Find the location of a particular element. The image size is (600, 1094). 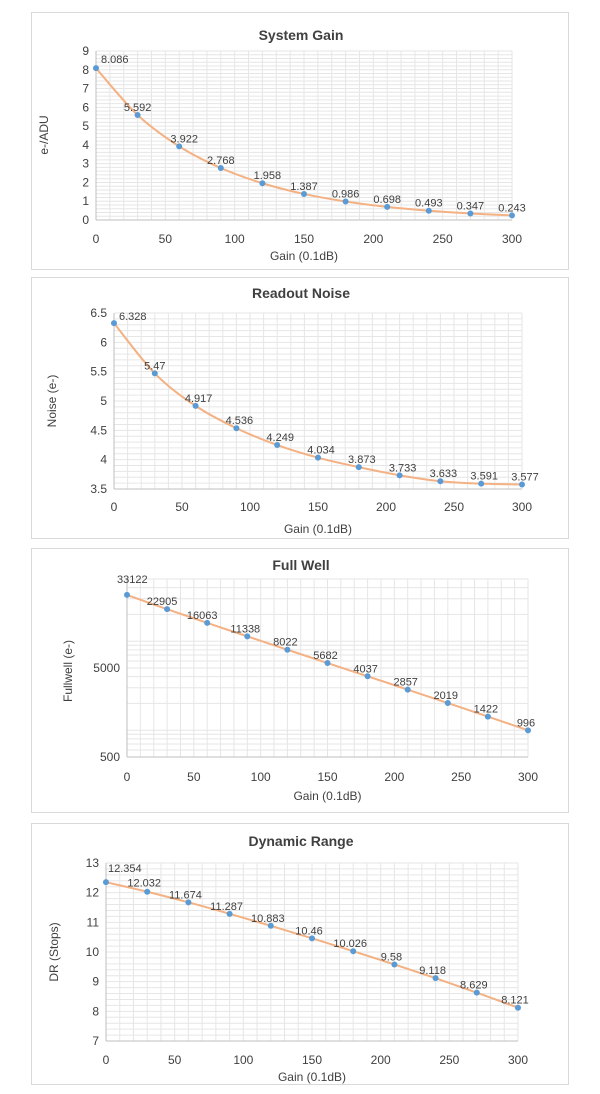

data-label: 12.354 is located at coordinates (125, 869).